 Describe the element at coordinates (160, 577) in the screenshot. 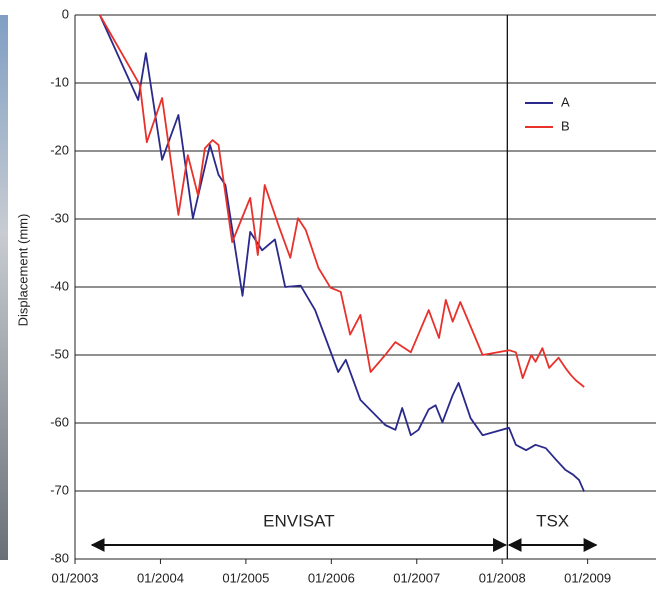

I see `x-tick-label: 01/2004` at that location.